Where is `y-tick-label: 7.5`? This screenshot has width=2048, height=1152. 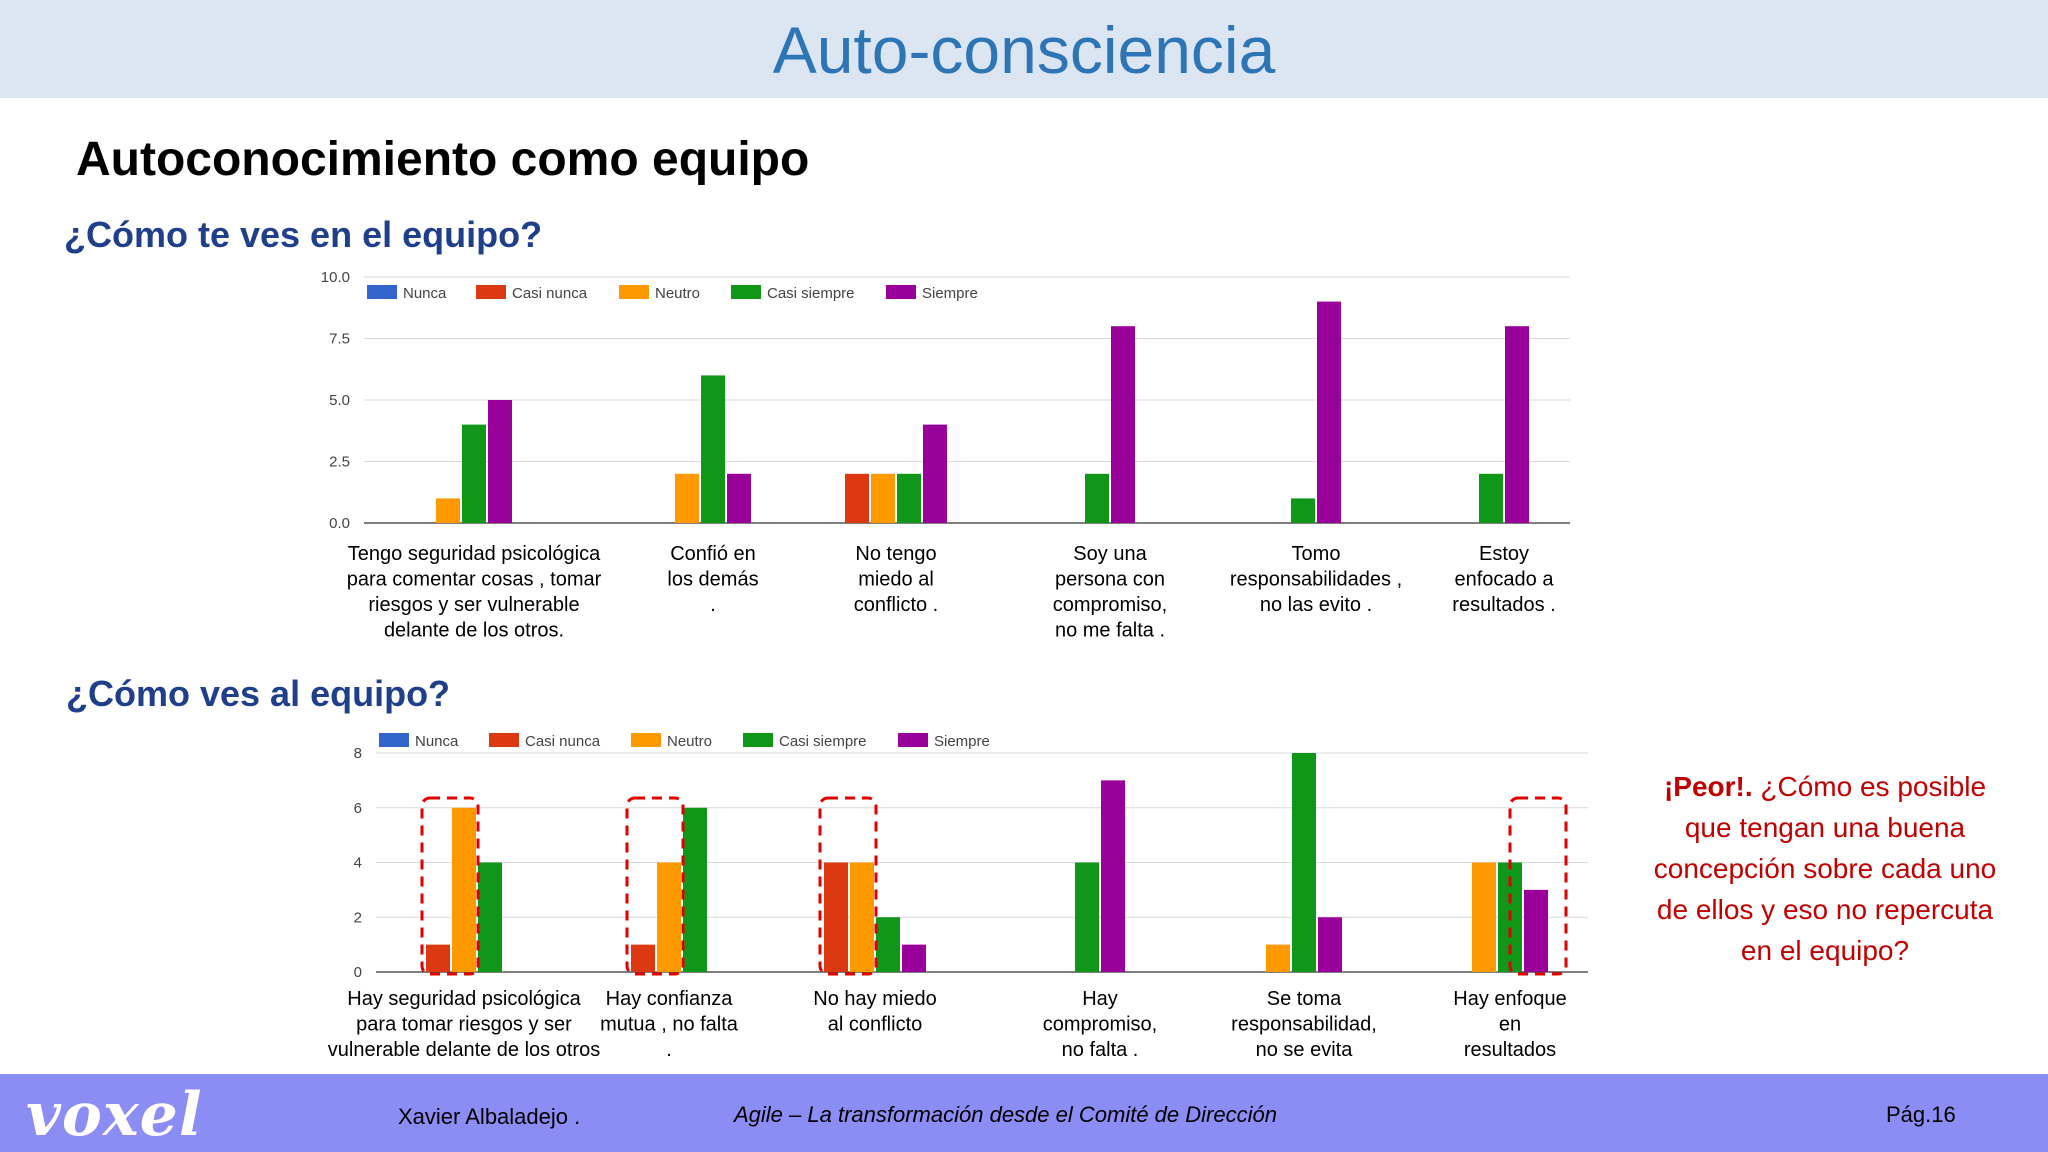
y-tick-label: 7.5 is located at coordinates (339, 339).